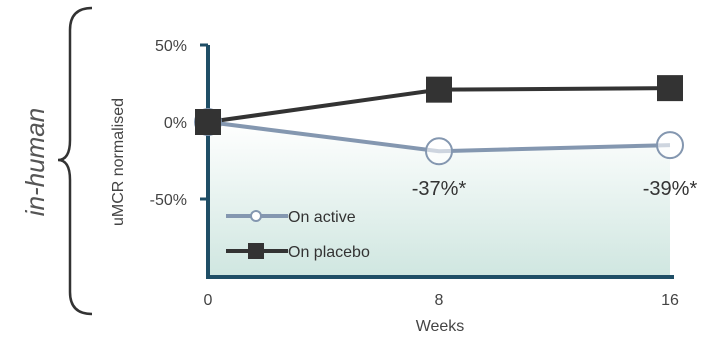 The height and width of the screenshot is (341, 704). I want to click on annotation-label: -37%*, so click(439, 189).